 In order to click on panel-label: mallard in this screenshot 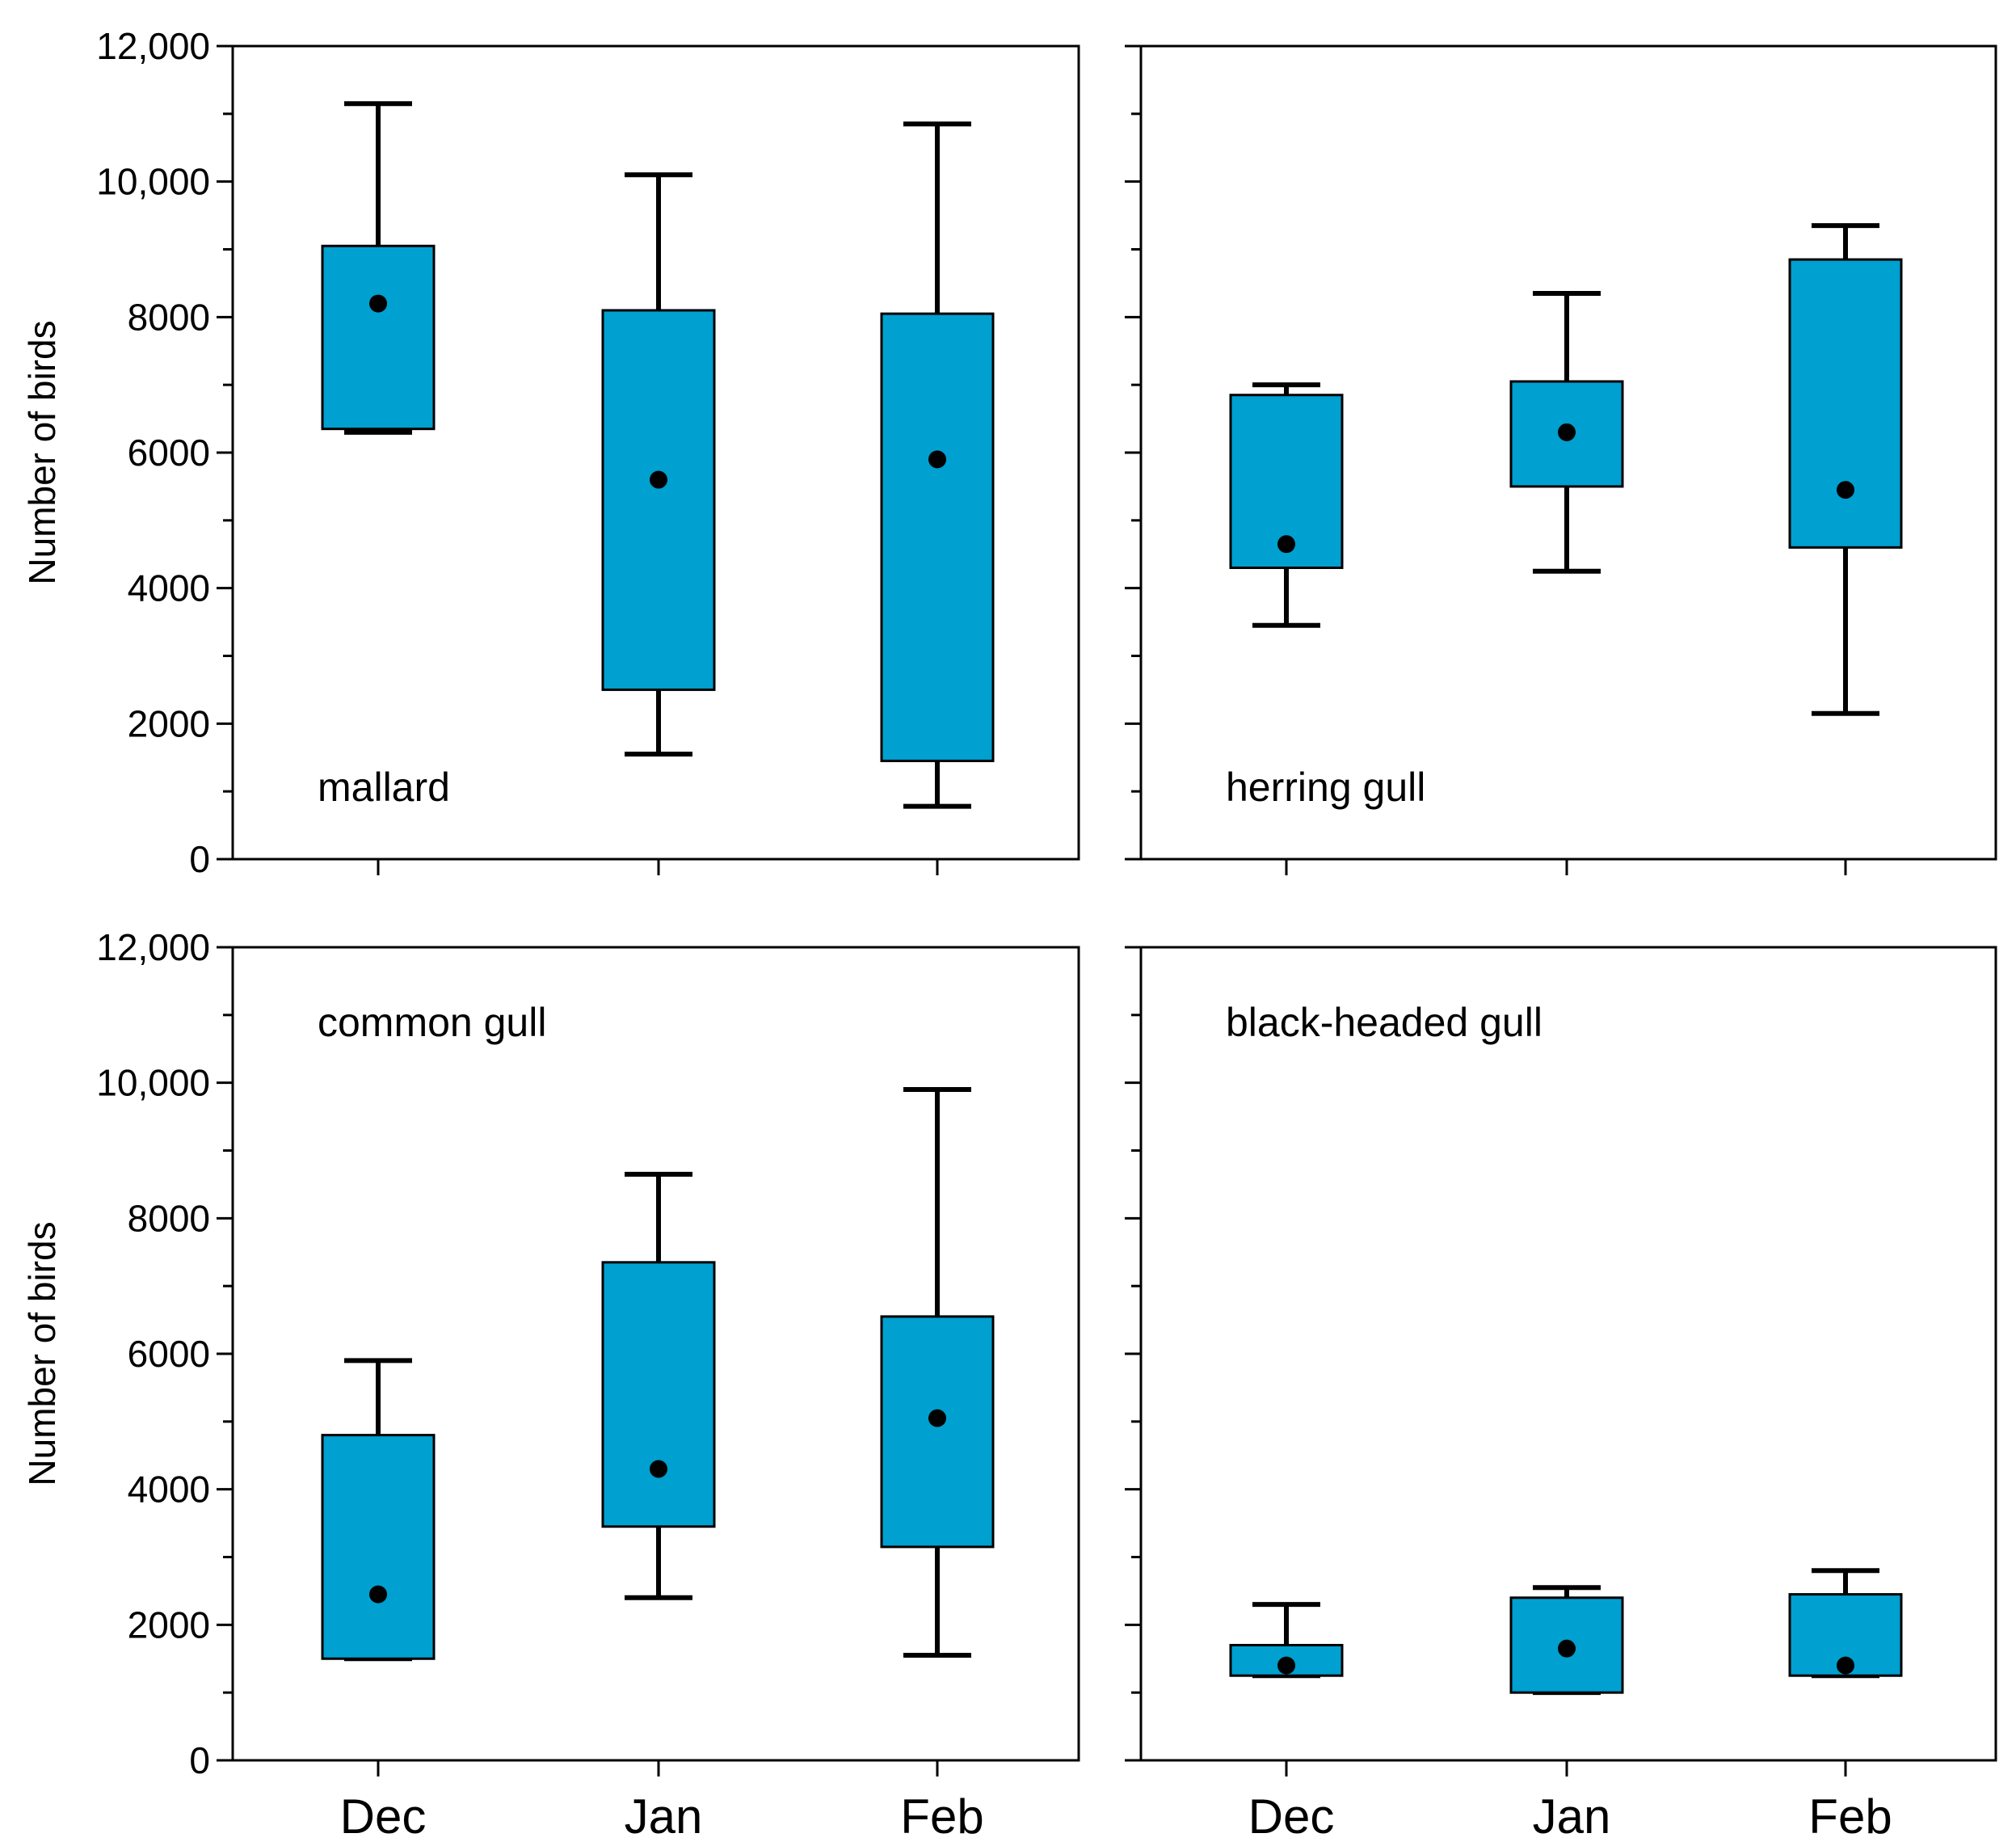, I will do `click(384, 788)`.